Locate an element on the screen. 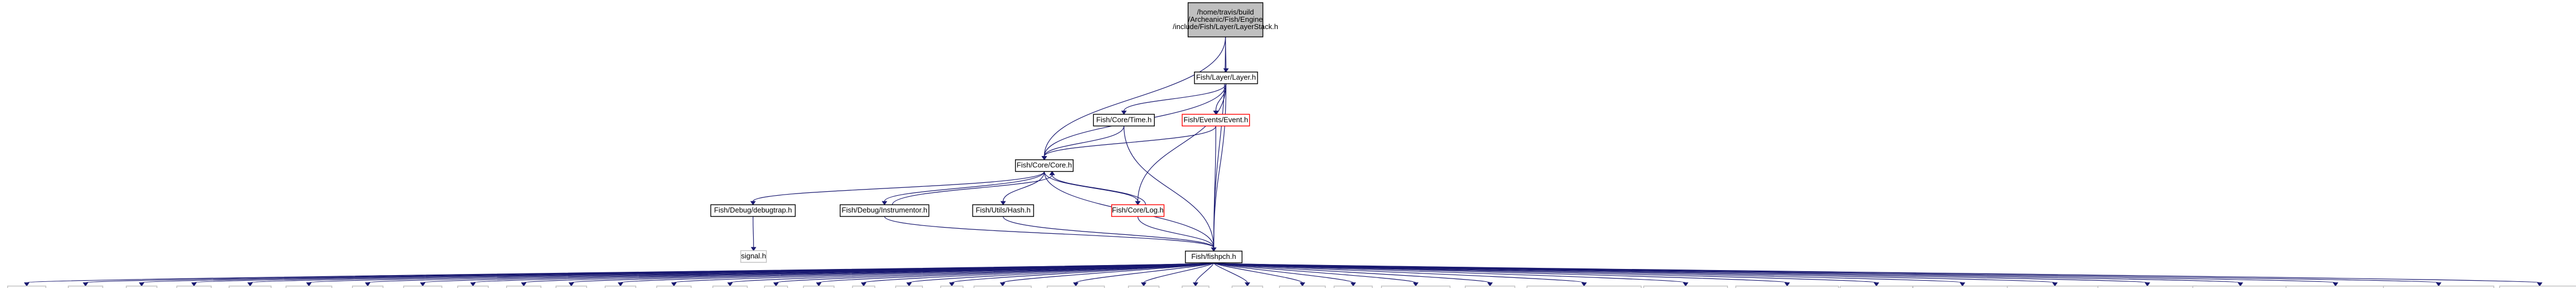 The width and height of the screenshot is (2576, 288). edge-core-to-instrumentor is located at coordinates (963, 188).